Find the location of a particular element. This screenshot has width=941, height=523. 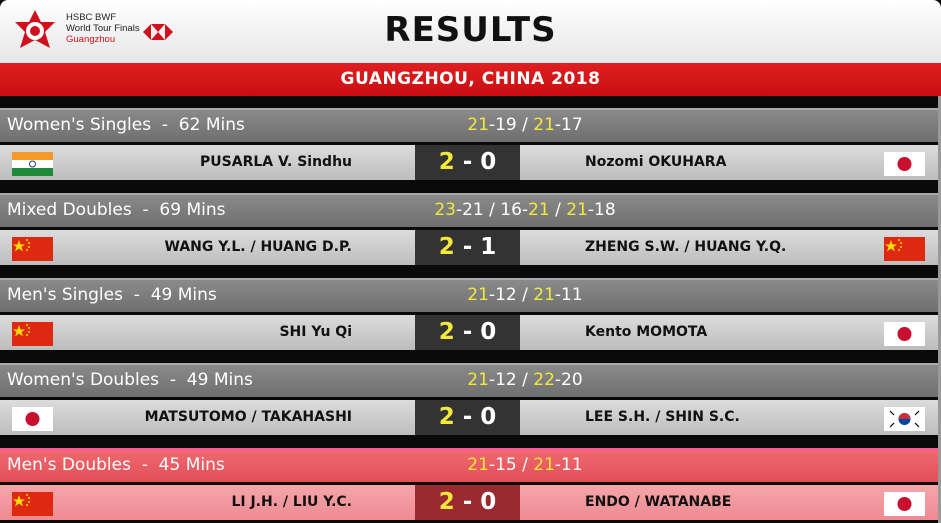

game-scores: 21-15 / 21-11 is located at coordinates (525, 465).